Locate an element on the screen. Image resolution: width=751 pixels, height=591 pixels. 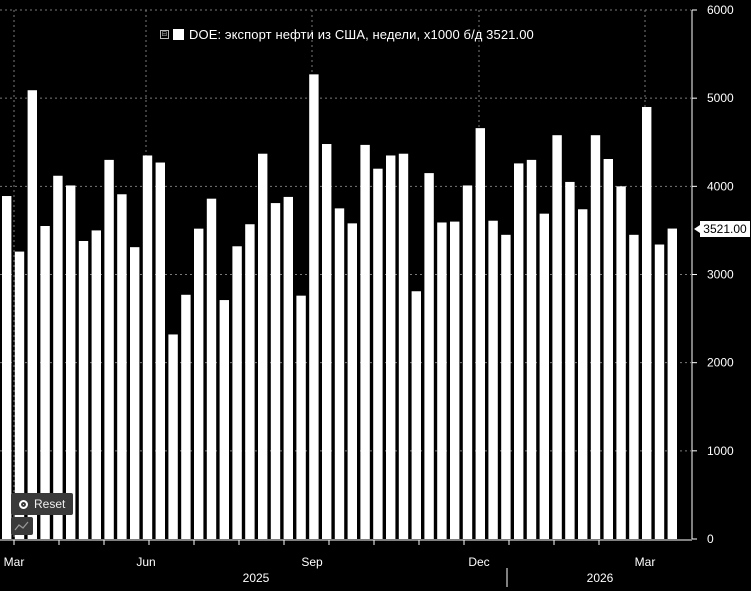
x-year-label: 2026 is located at coordinates (600, 578).